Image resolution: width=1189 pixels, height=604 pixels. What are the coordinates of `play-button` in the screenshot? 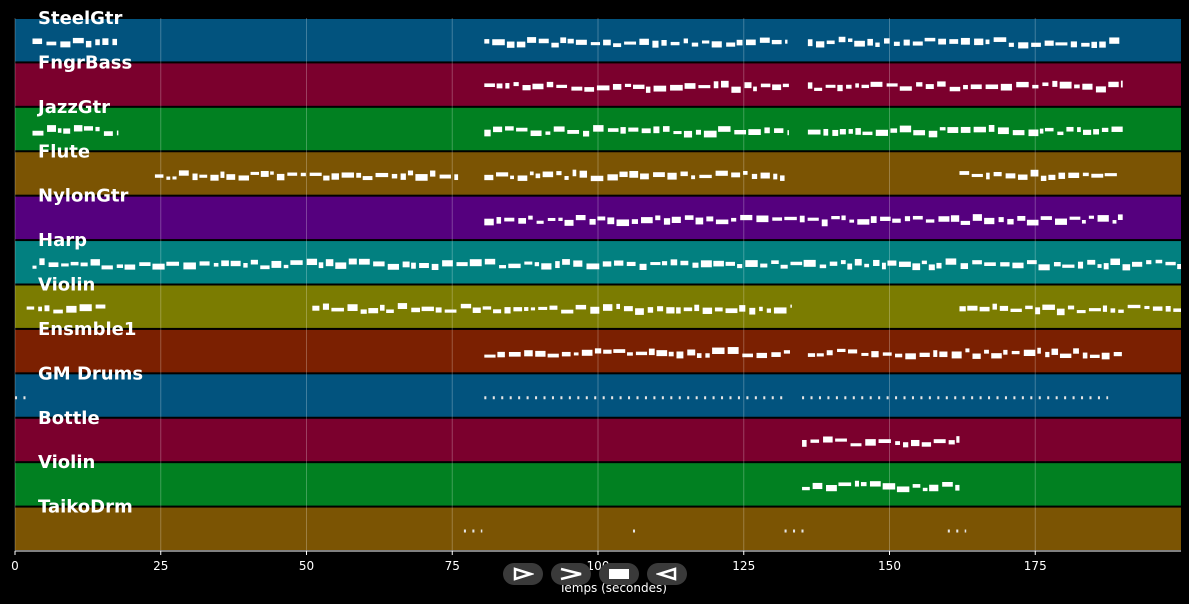 It's located at (523, 574).